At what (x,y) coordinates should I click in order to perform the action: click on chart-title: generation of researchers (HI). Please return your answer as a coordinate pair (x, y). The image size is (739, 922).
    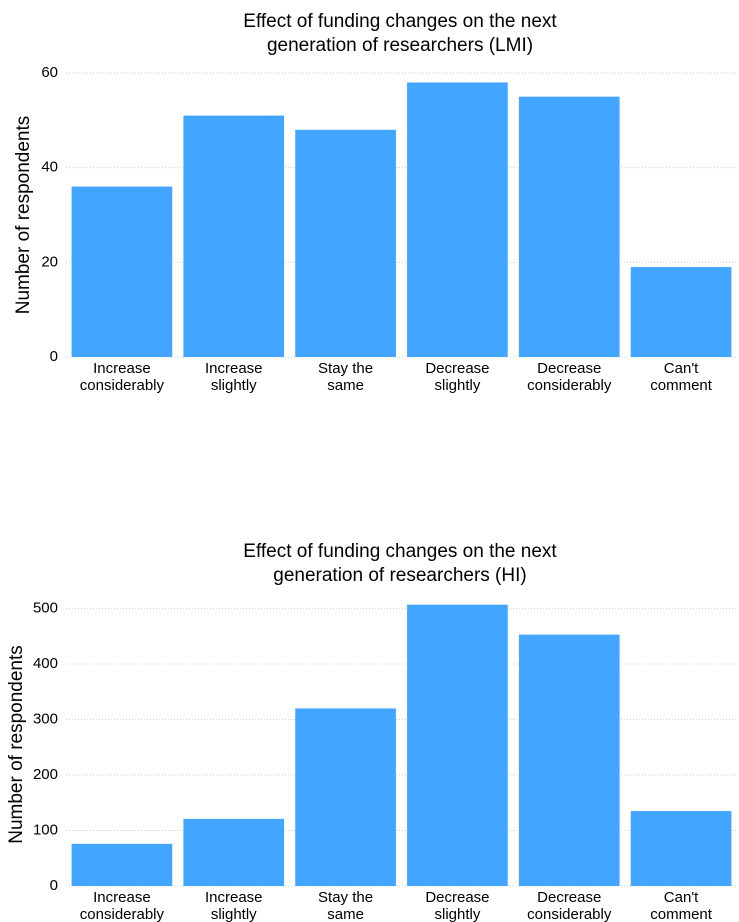
    Looking at the image, I should click on (399, 575).